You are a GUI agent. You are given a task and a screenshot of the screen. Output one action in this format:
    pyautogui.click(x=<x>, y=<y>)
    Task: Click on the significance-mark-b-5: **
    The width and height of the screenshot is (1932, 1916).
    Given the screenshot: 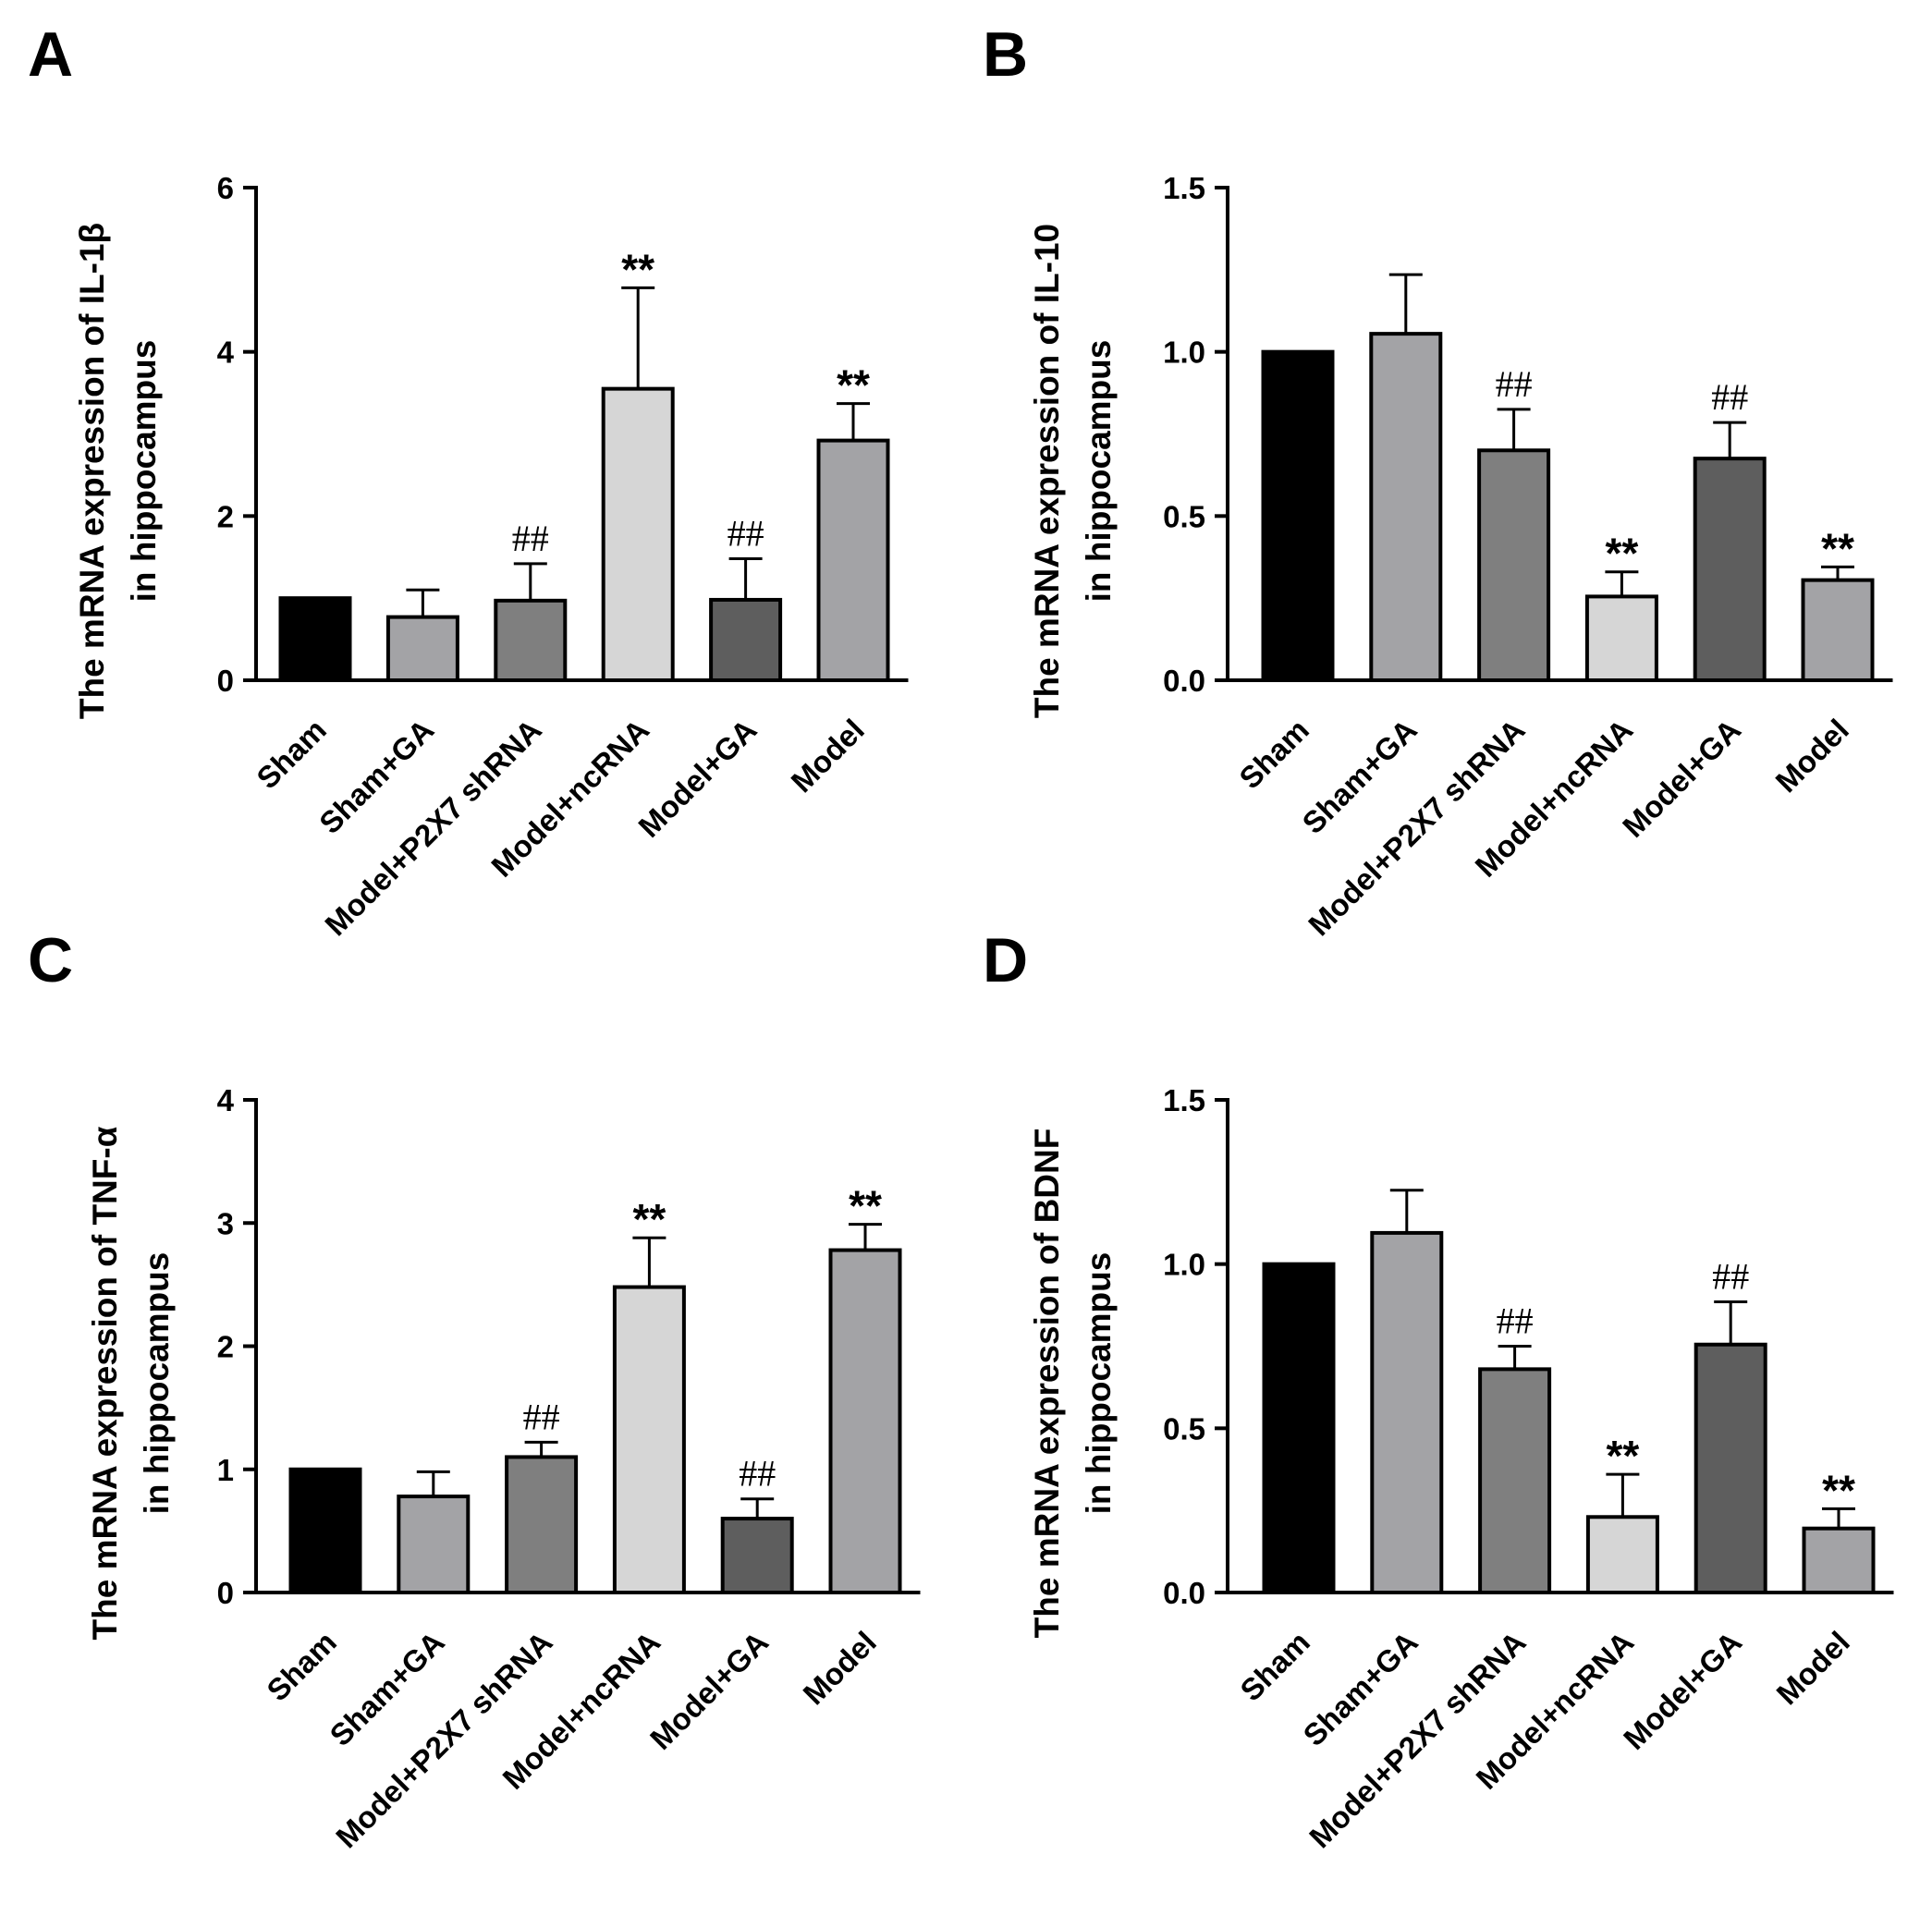 What is the action you would take?
    pyautogui.click(x=1837, y=548)
    